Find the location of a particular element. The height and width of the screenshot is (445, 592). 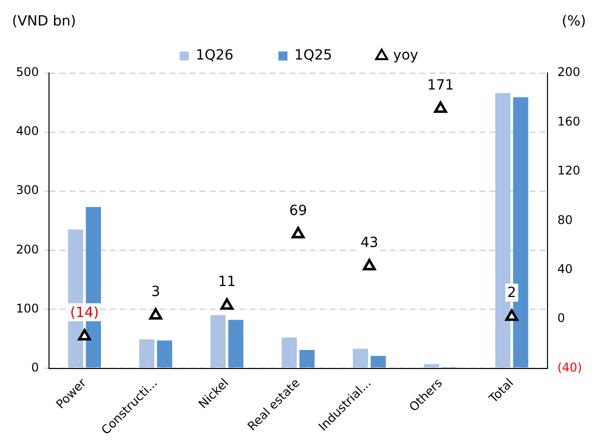

legend-label: 1Q25 is located at coordinates (313, 56).